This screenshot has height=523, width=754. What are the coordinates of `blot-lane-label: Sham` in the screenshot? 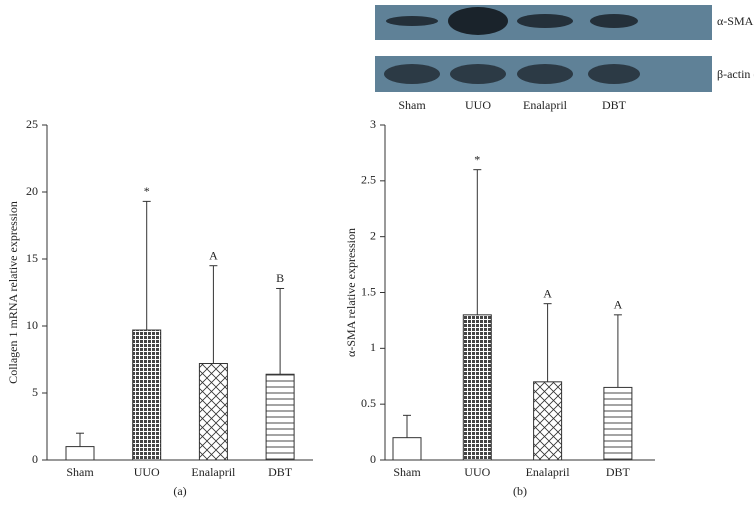 It's located at (412, 105).